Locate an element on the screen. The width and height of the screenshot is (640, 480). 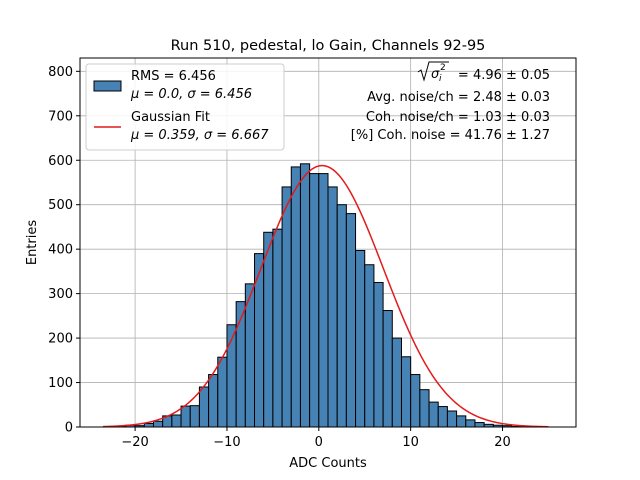
annotation-avg-noise: Avg. noise/ch = 2.48 ± 0.03 is located at coordinates (458, 97).